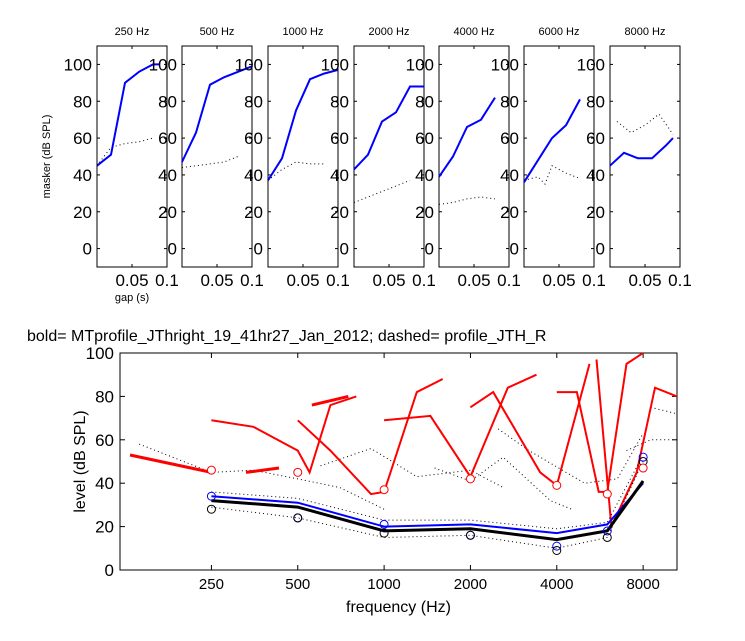 The width and height of the screenshot is (745, 641). I want to click on x-tick-label: 2000, so click(470, 584).